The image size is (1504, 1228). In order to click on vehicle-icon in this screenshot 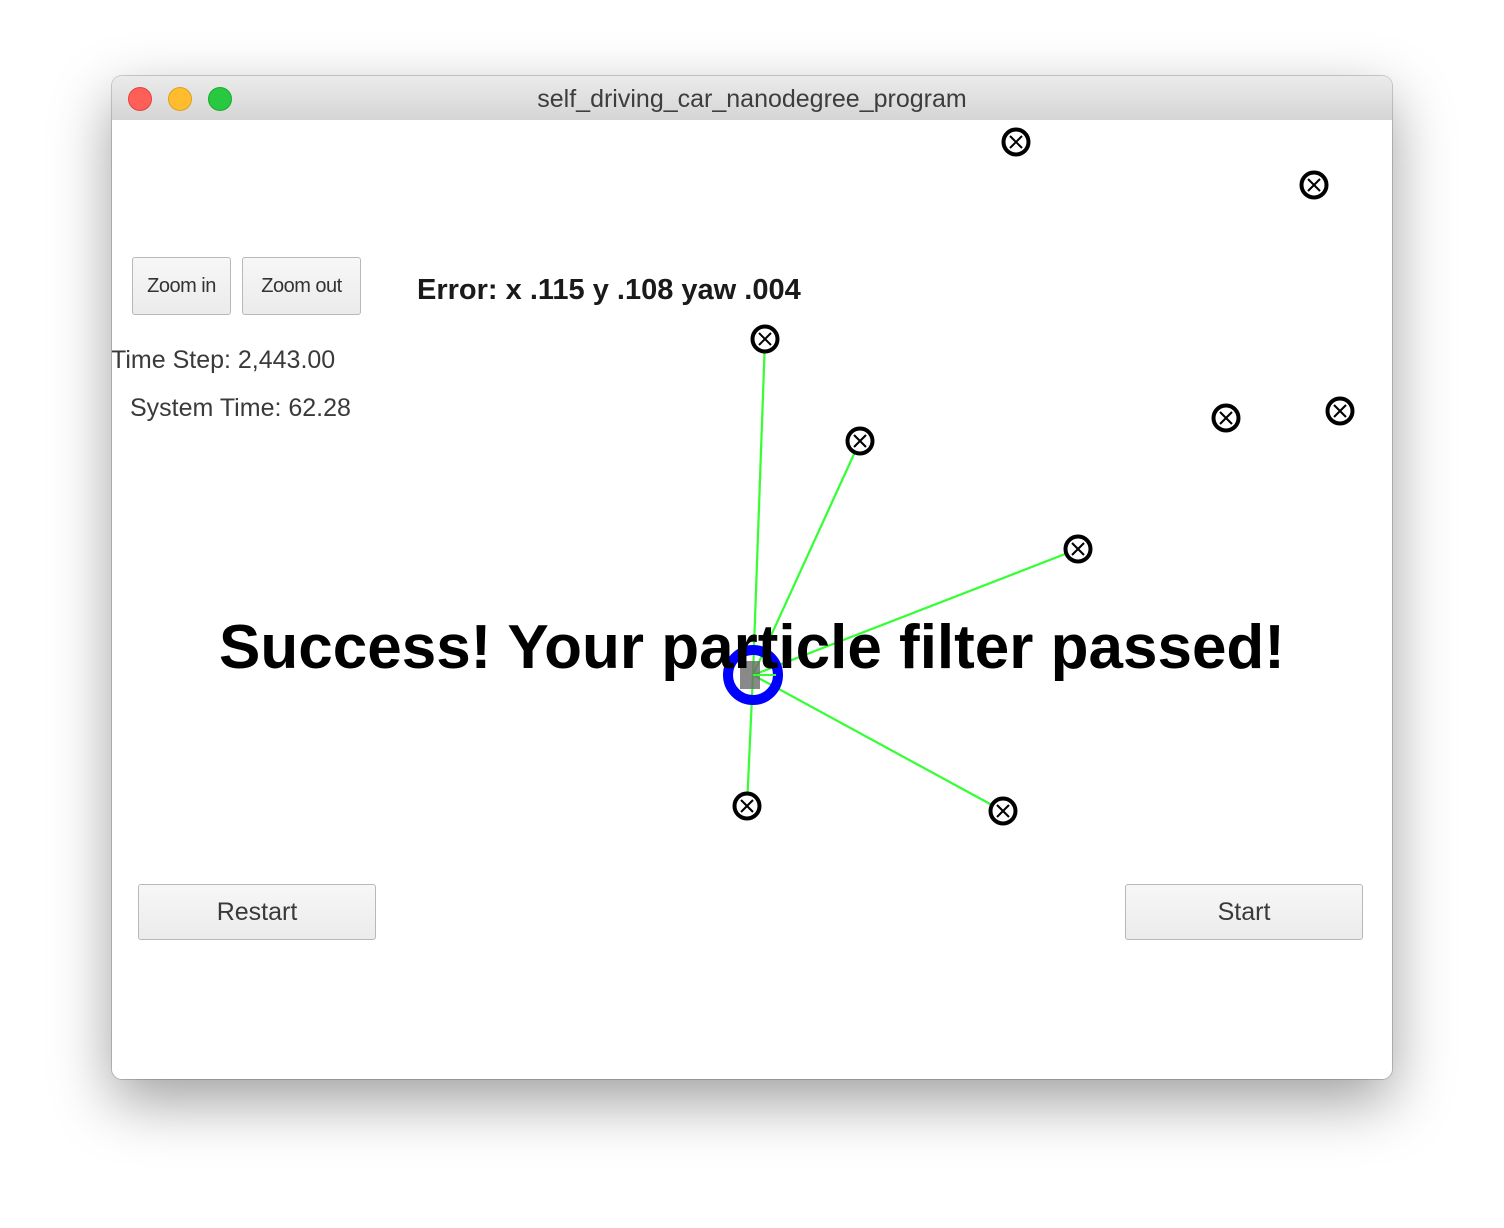, I will do `click(753, 675)`.